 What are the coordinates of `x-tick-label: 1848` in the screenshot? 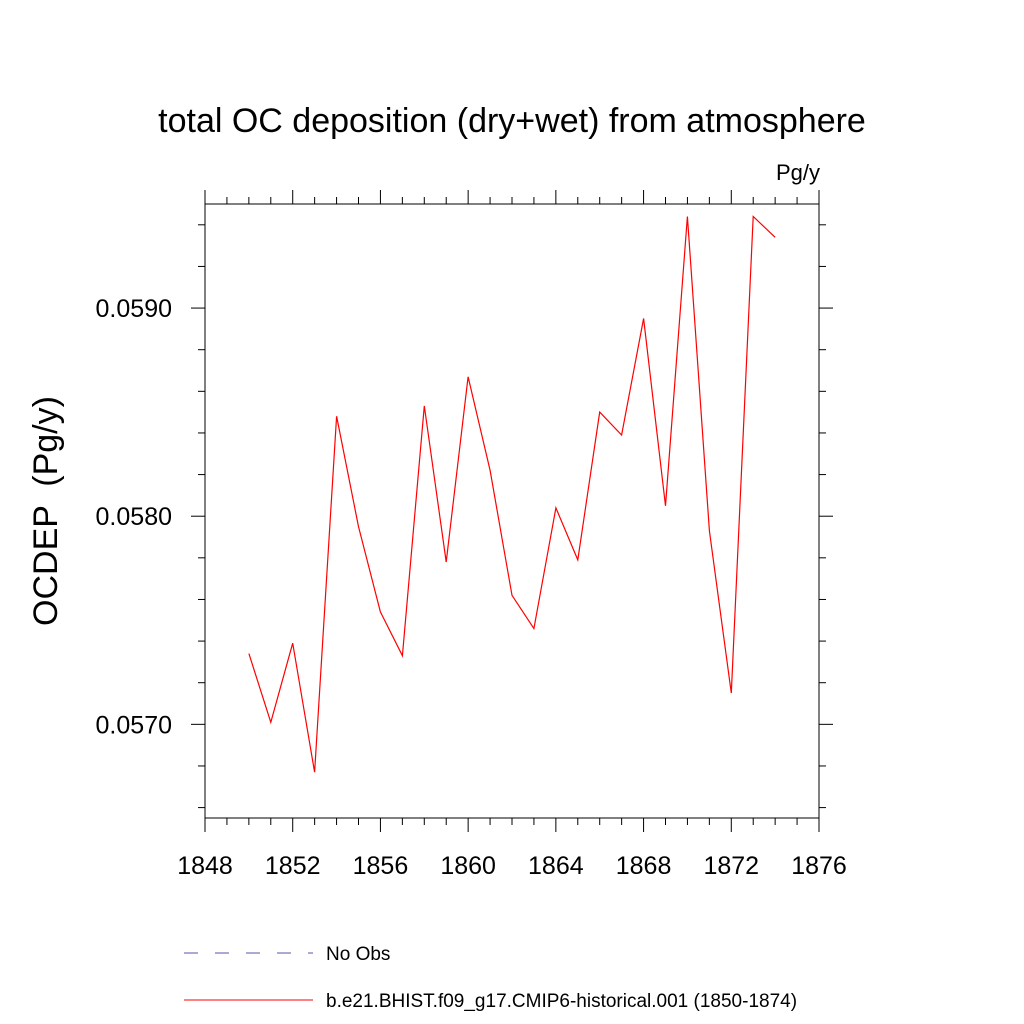 It's located at (205, 866).